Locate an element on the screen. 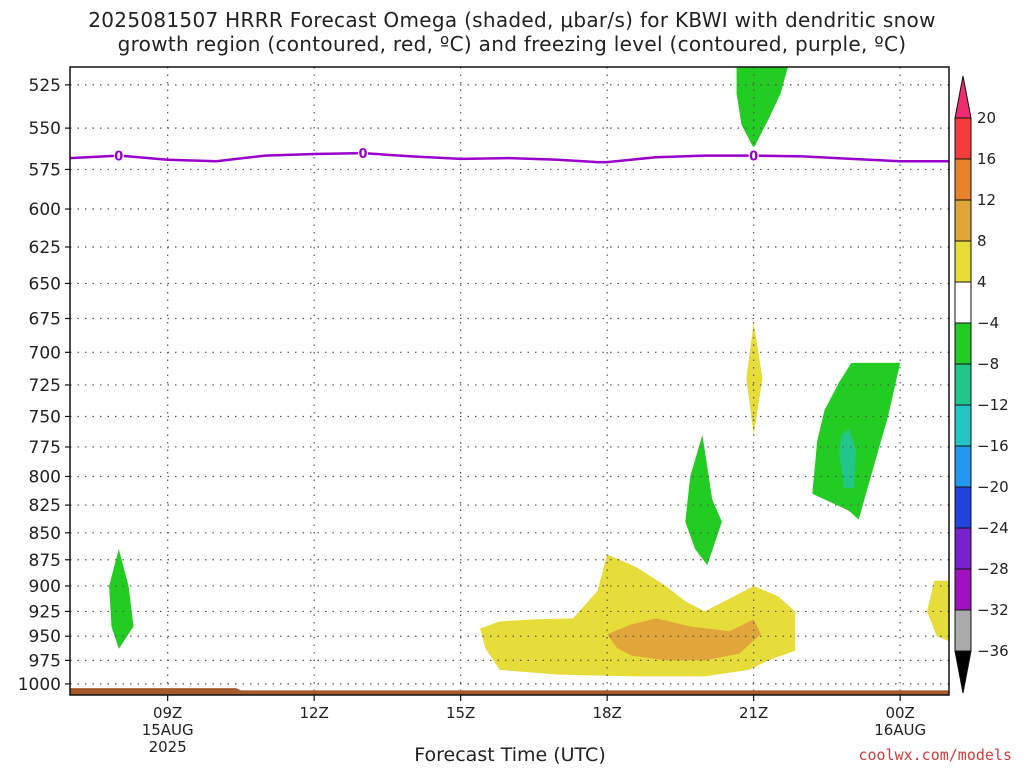 Image resolution: width=1024 pixels, height=768 pixels. y-tick-label-575: 575 is located at coordinates (45, 170).